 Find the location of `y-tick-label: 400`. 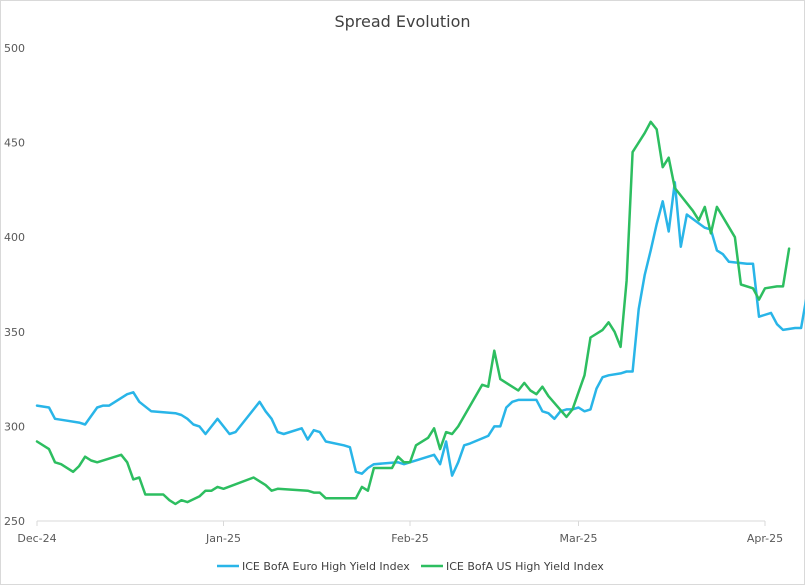

y-tick-label: 400 is located at coordinates (14, 237).